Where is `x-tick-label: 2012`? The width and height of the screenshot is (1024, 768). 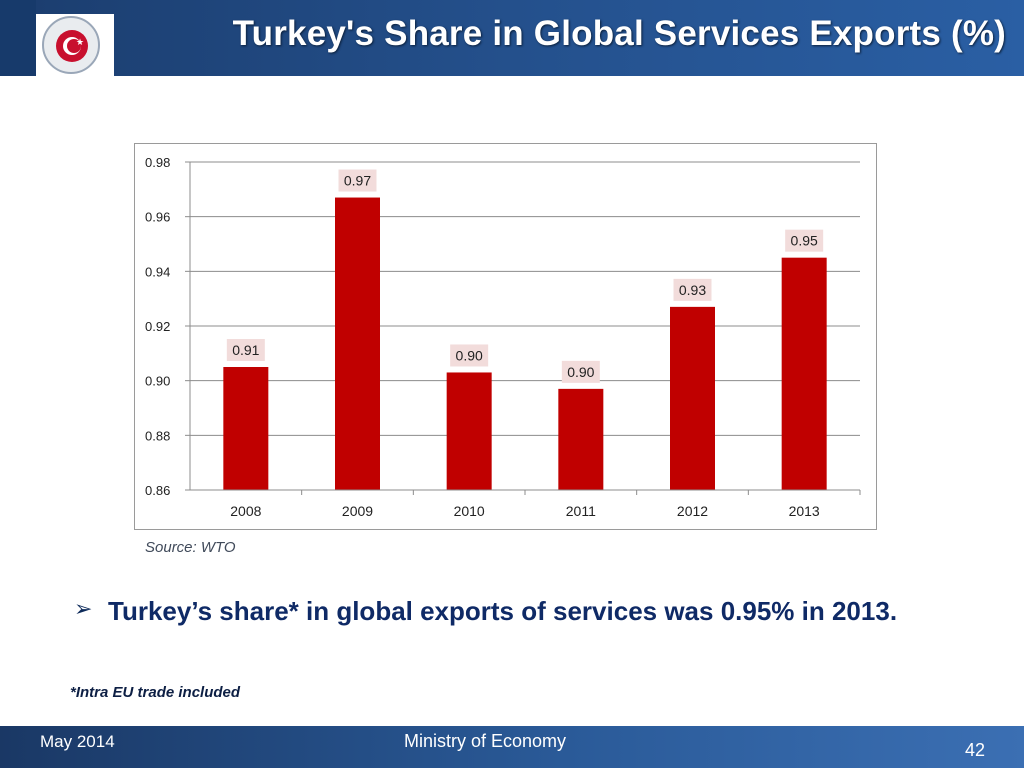
x-tick-label: 2012 is located at coordinates (692, 511).